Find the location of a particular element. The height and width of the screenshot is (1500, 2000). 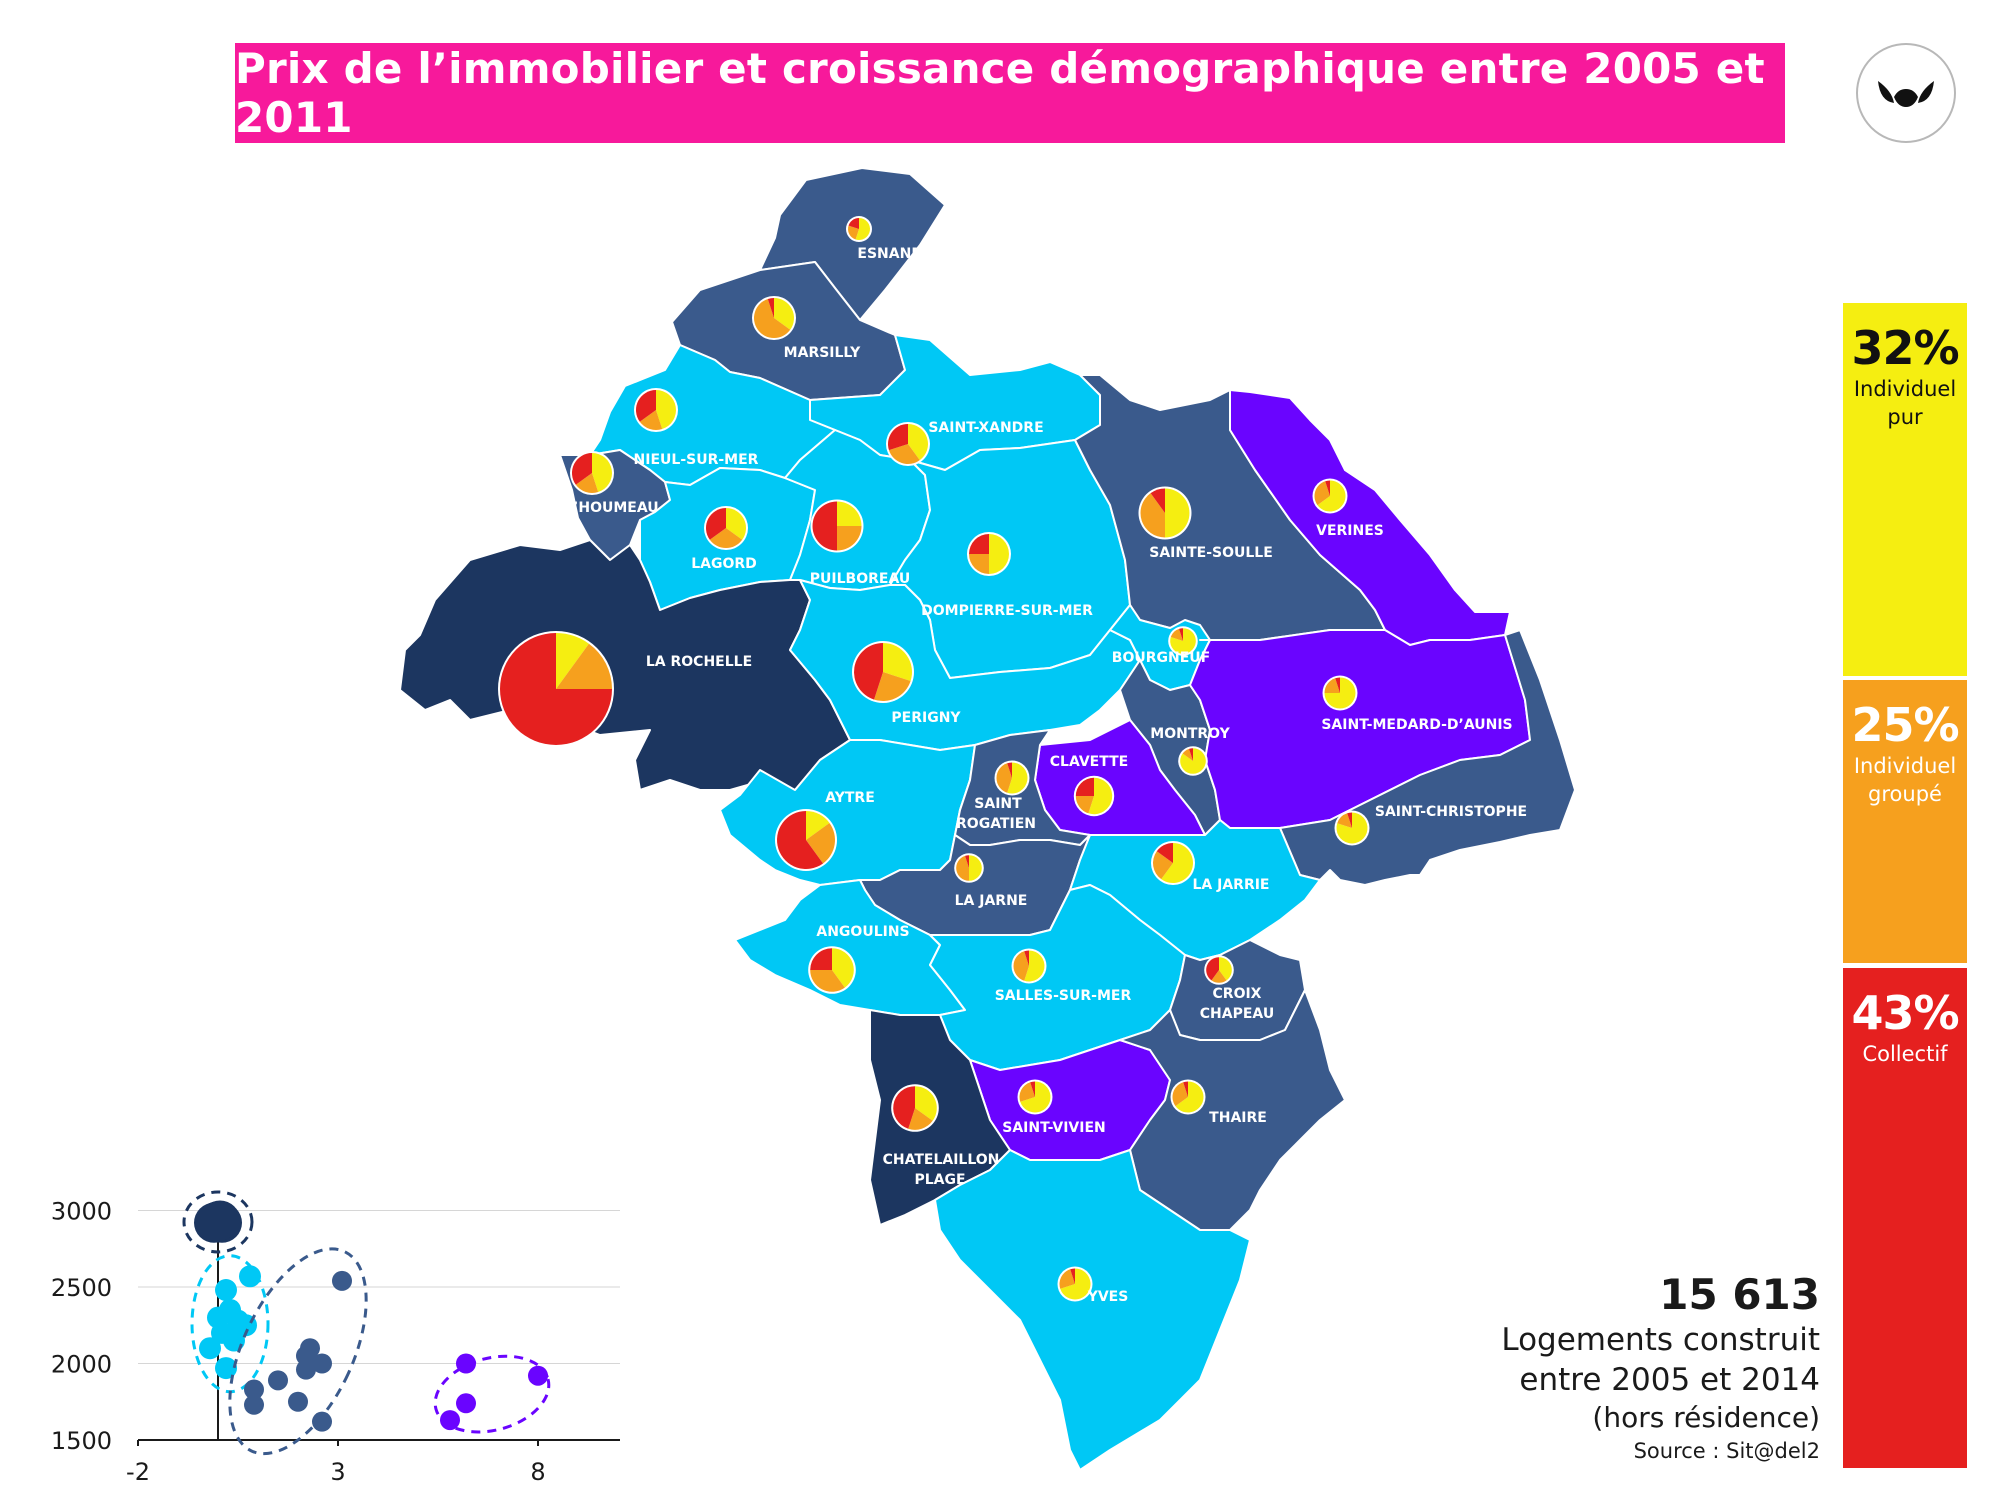

source-note: Source : Sit@del2 is located at coordinates (1726, 1451).